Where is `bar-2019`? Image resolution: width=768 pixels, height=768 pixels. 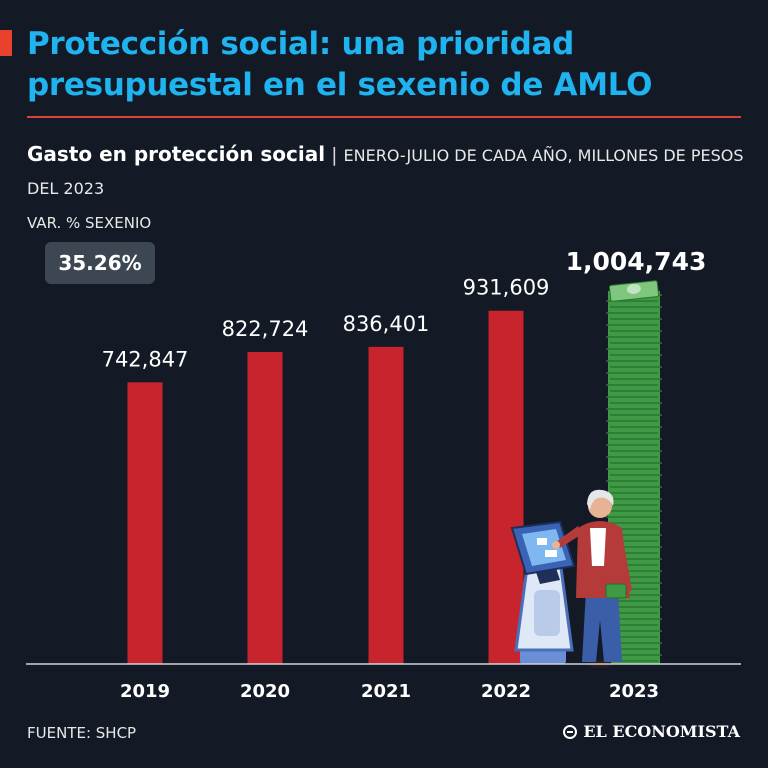
bar-2019 is located at coordinates (145, 523).